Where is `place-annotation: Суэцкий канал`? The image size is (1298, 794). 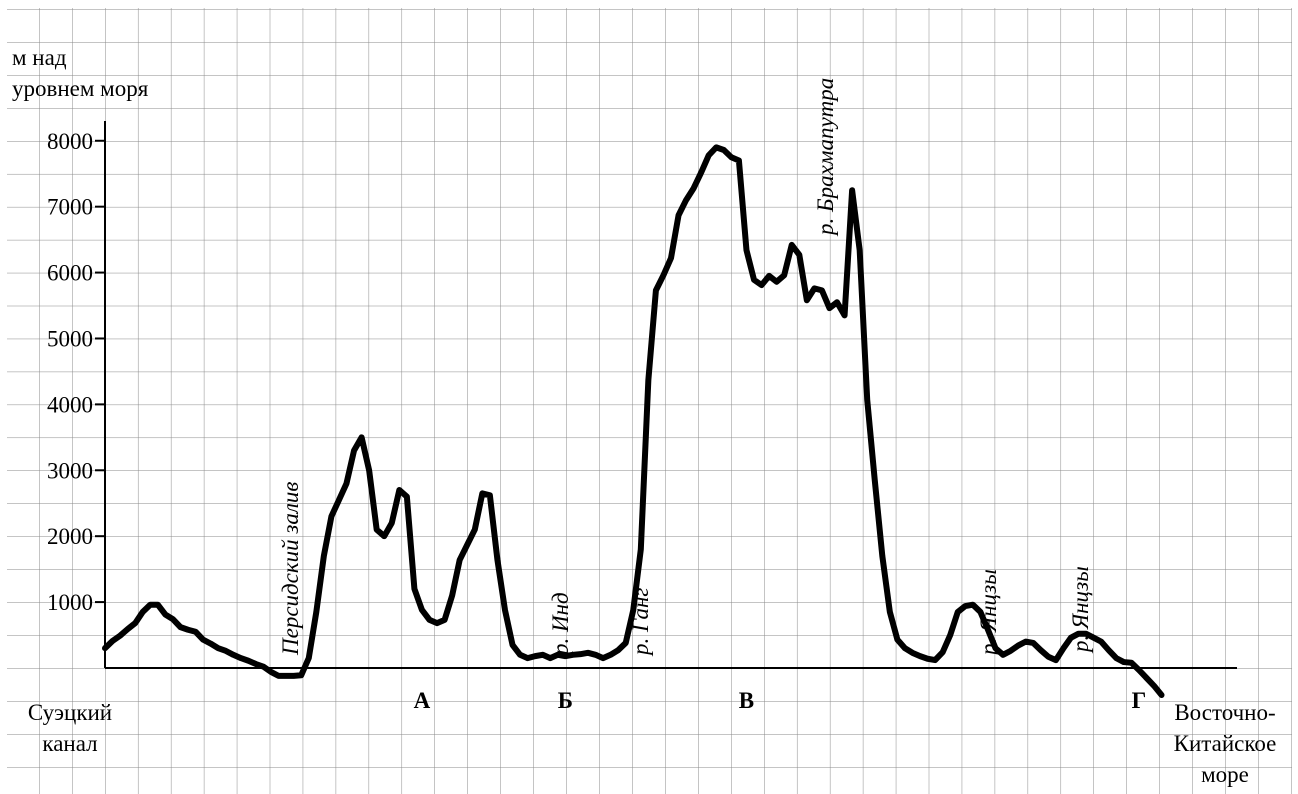
place-annotation: Суэцкий канал is located at coordinates (70, 728).